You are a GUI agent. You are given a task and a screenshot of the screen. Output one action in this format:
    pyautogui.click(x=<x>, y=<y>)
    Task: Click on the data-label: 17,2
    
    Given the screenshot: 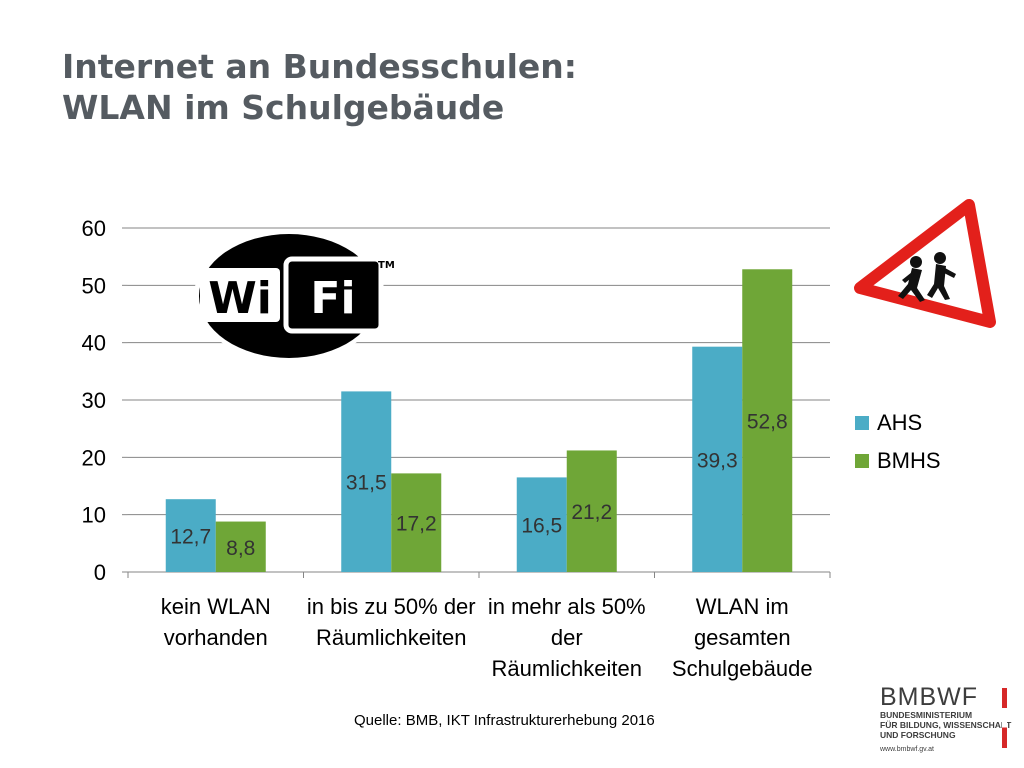 What is the action you would take?
    pyautogui.click(x=416, y=524)
    